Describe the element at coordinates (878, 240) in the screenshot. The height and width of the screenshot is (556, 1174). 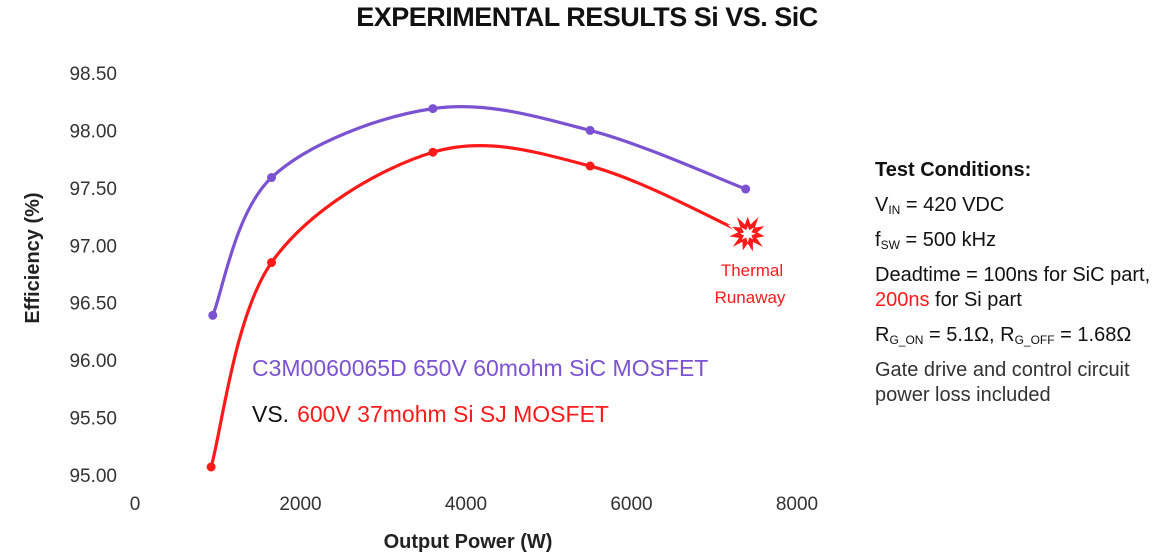
I see `fsw-symbol: f` at that location.